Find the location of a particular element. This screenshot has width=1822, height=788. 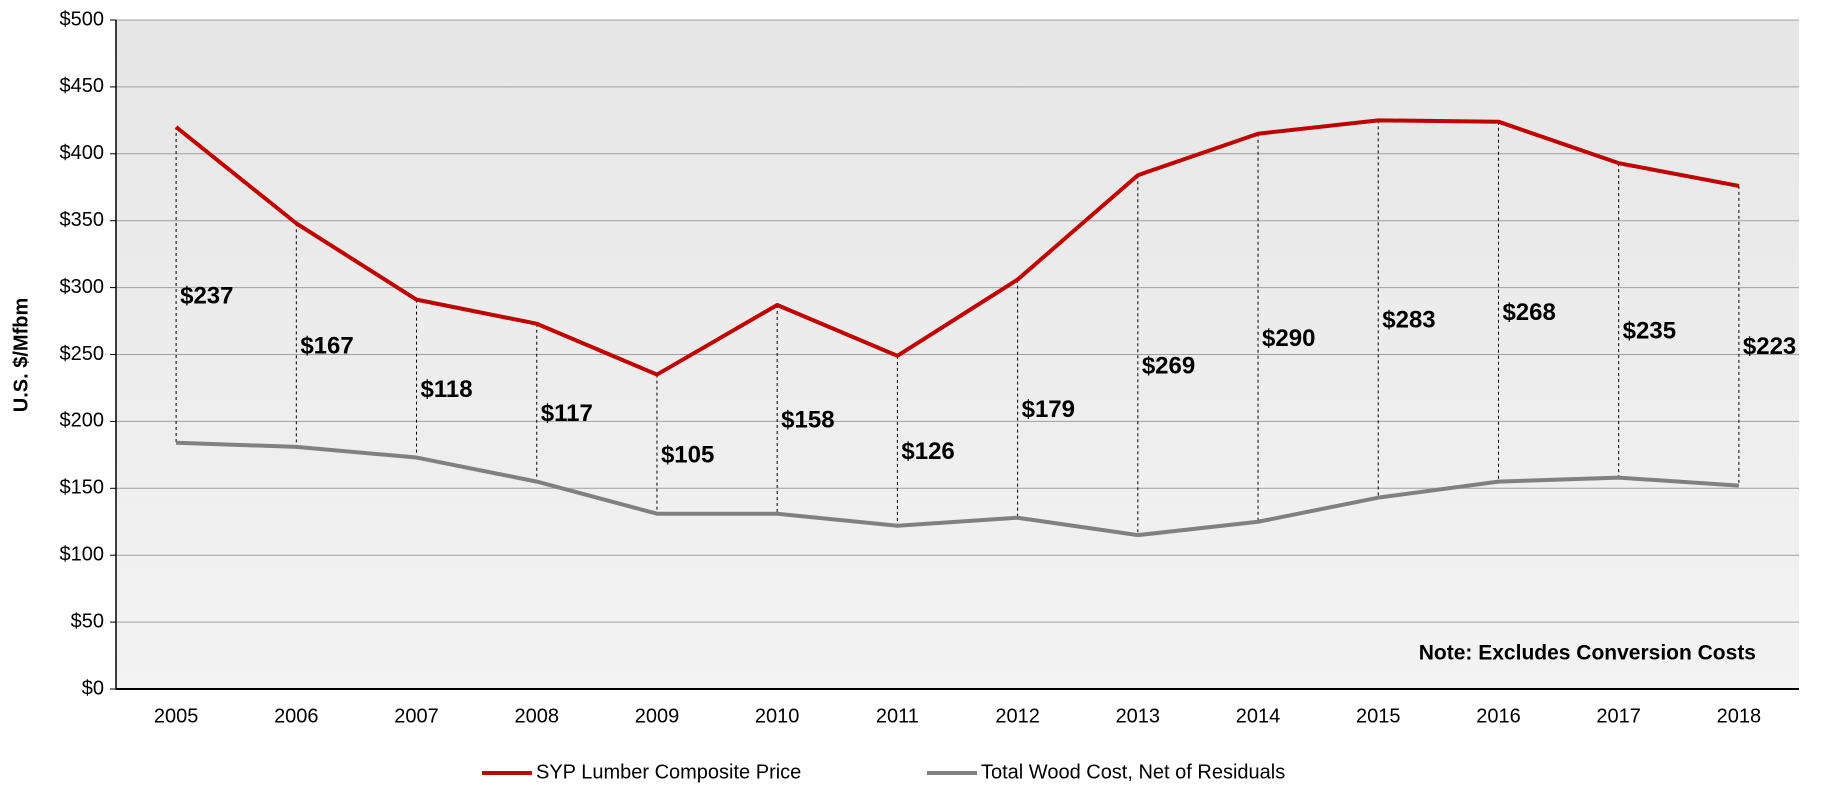

spread-label: $283 is located at coordinates (1408, 319).